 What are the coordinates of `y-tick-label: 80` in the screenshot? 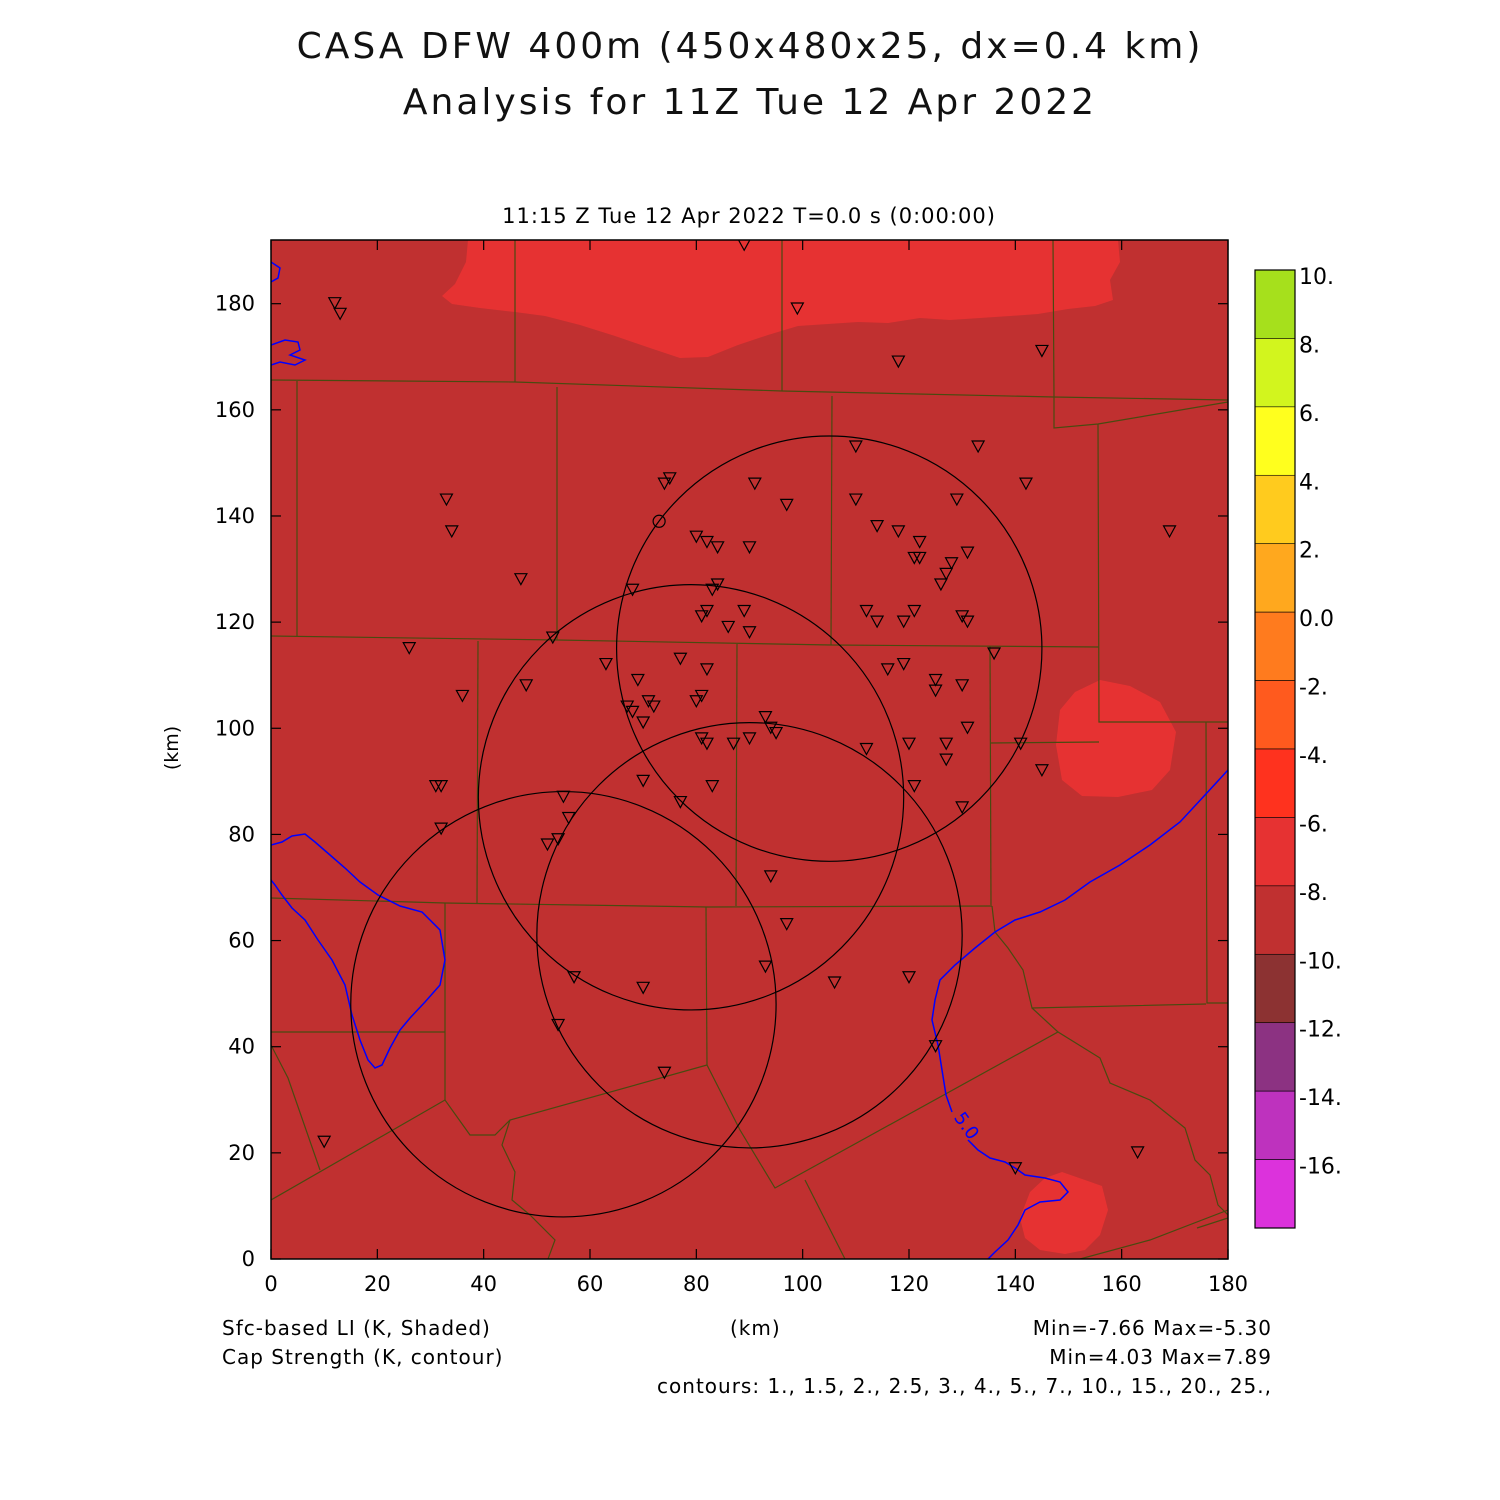 It's located at (241, 834).